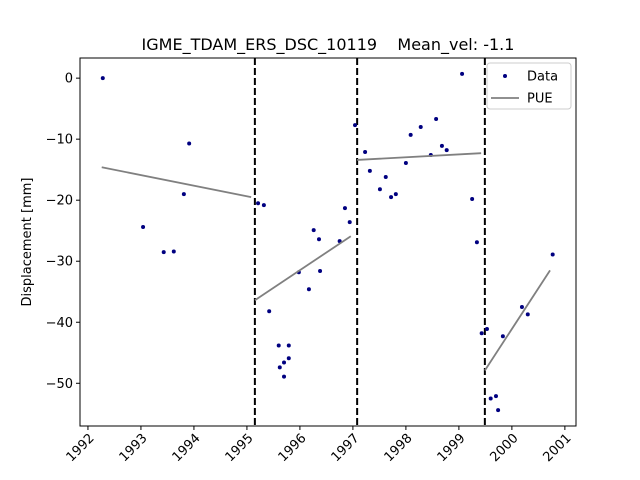 Image resolution: width=640 pixels, height=480 pixels. Describe the element at coordinates (59, 262) in the screenshot. I see `y-tick-label: −30` at that location.